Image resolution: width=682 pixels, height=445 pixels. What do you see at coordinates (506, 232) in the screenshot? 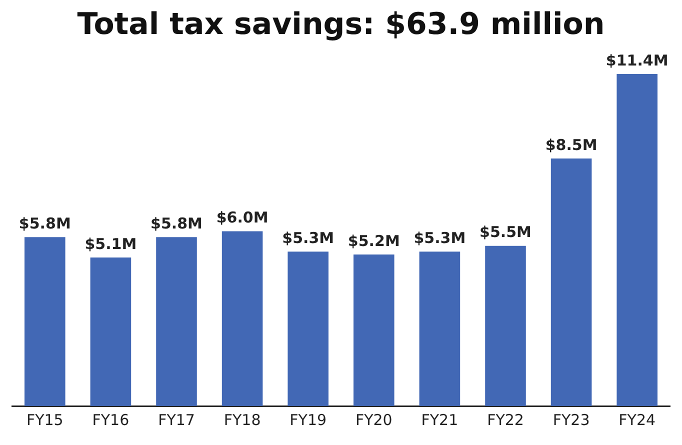
I see `data-label: $5.5M` at bounding box center [506, 232].